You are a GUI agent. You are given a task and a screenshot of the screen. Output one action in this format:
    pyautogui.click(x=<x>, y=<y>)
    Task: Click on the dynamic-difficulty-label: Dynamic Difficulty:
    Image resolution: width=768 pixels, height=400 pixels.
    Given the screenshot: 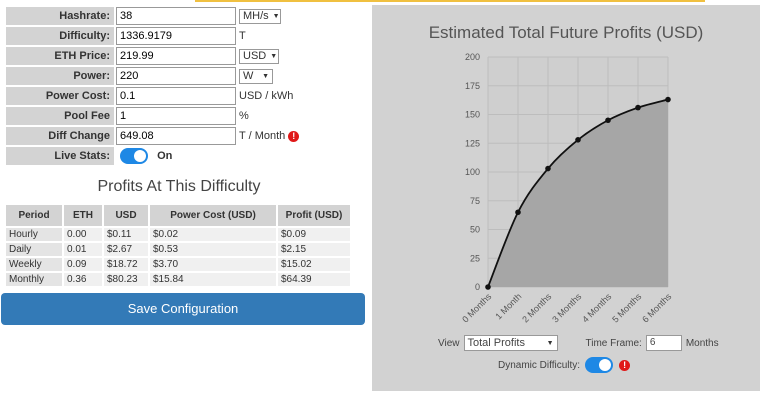 What is the action you would take?
    pyautogui.click(x=539, y=365)
    